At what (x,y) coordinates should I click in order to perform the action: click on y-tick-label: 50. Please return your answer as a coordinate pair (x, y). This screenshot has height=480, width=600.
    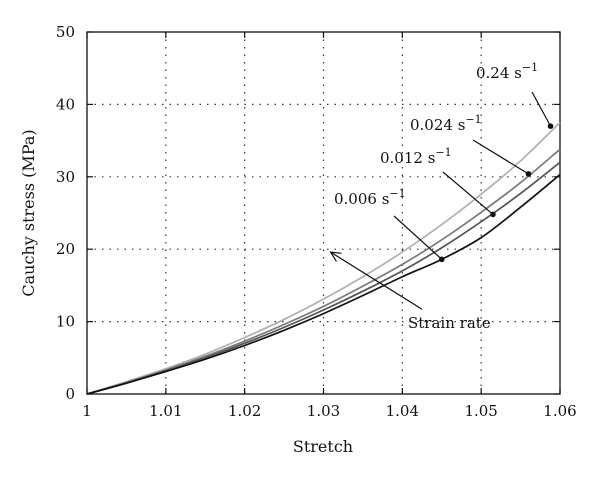
    Looking at the image, I should click on (65, 32).